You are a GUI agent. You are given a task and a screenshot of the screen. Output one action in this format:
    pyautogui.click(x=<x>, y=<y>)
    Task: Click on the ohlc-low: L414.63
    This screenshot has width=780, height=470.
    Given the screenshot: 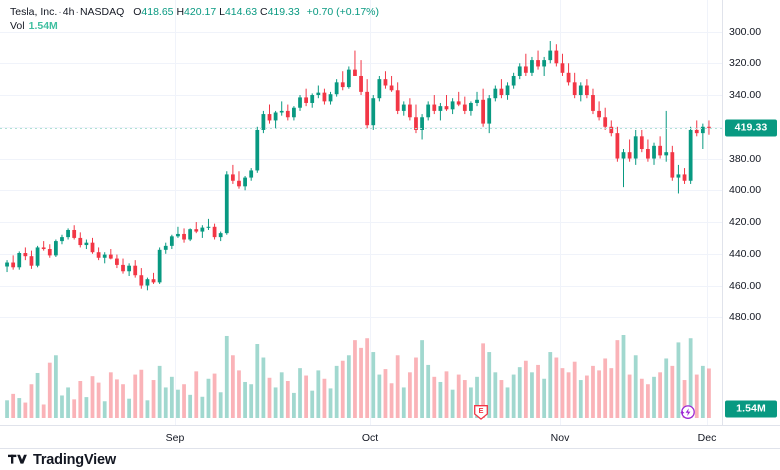 What is the action you would take?
    pyautogui.click(x=238, y=12)
    